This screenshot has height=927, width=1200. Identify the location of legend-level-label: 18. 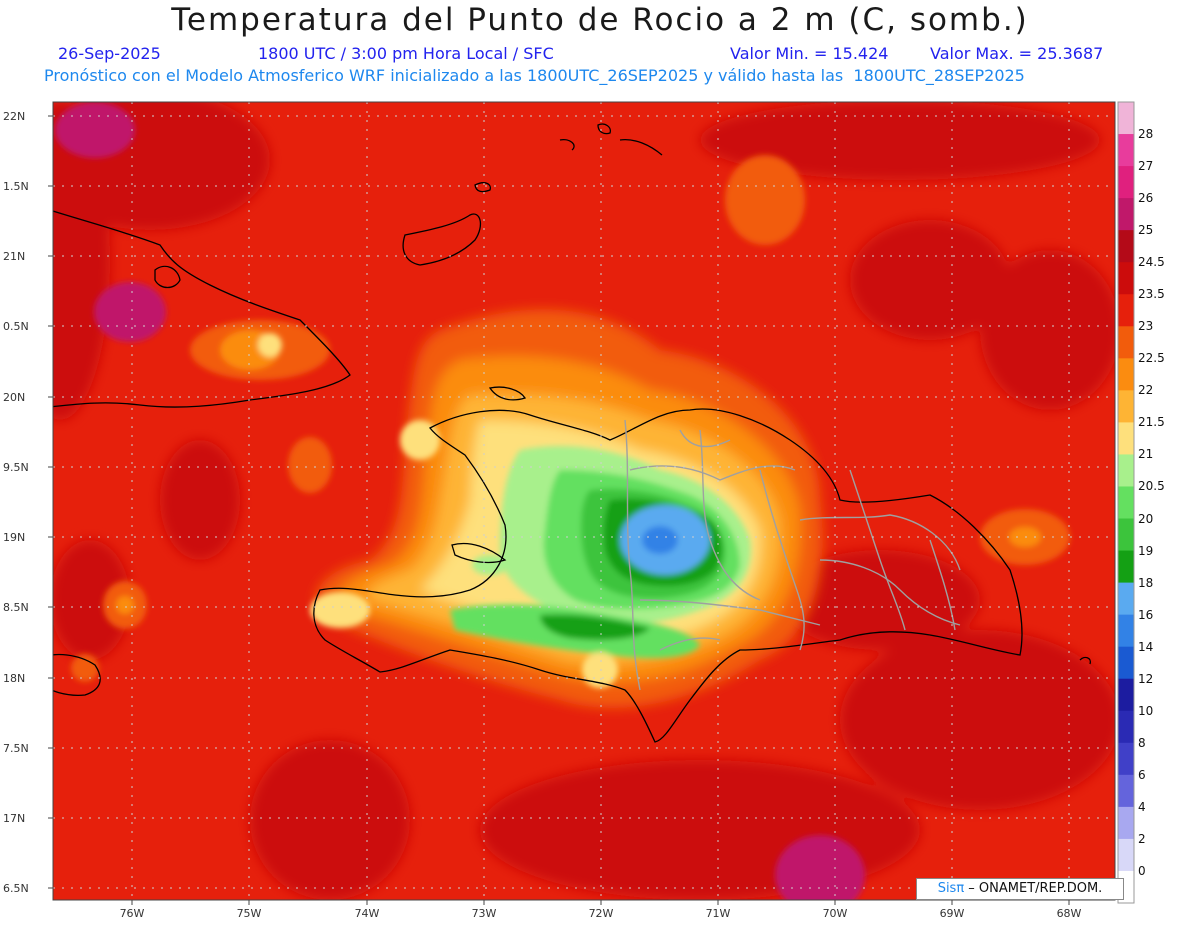
(1146, 582).